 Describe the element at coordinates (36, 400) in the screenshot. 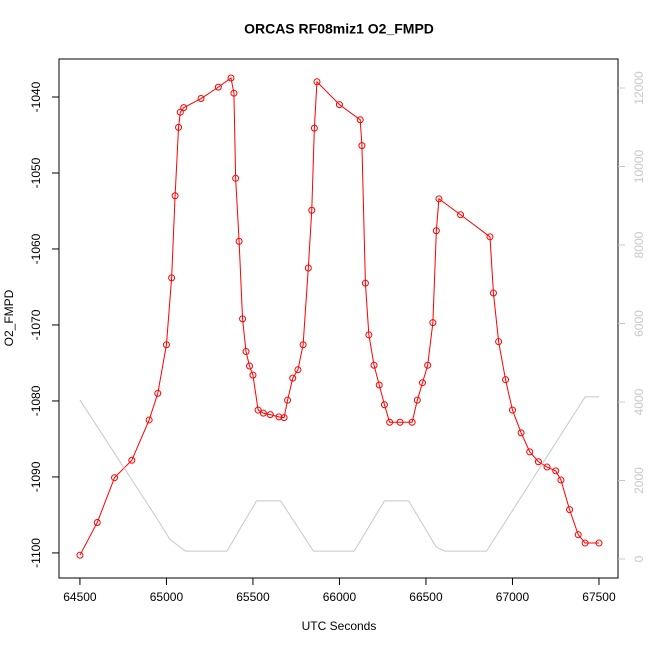

I see `y-tick-label: -1080` at that location.